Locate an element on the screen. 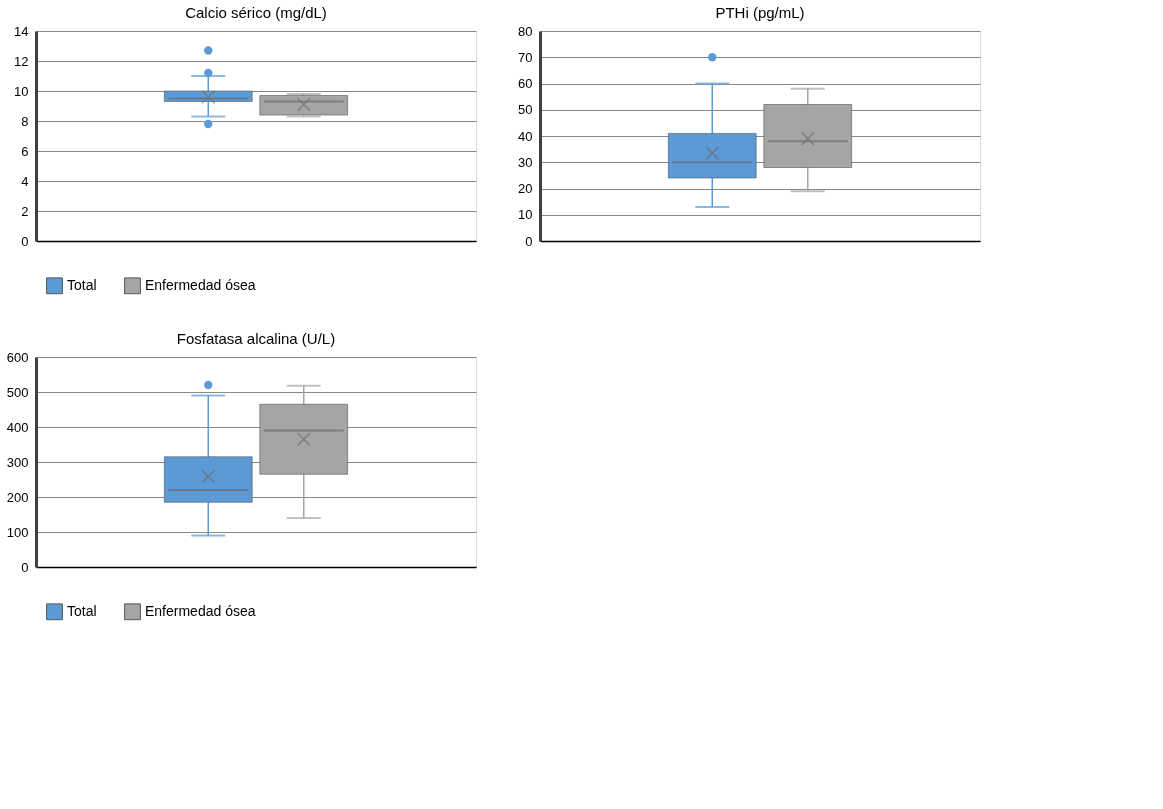  y-tick-label: 40 is located at coordinates (525, 136).